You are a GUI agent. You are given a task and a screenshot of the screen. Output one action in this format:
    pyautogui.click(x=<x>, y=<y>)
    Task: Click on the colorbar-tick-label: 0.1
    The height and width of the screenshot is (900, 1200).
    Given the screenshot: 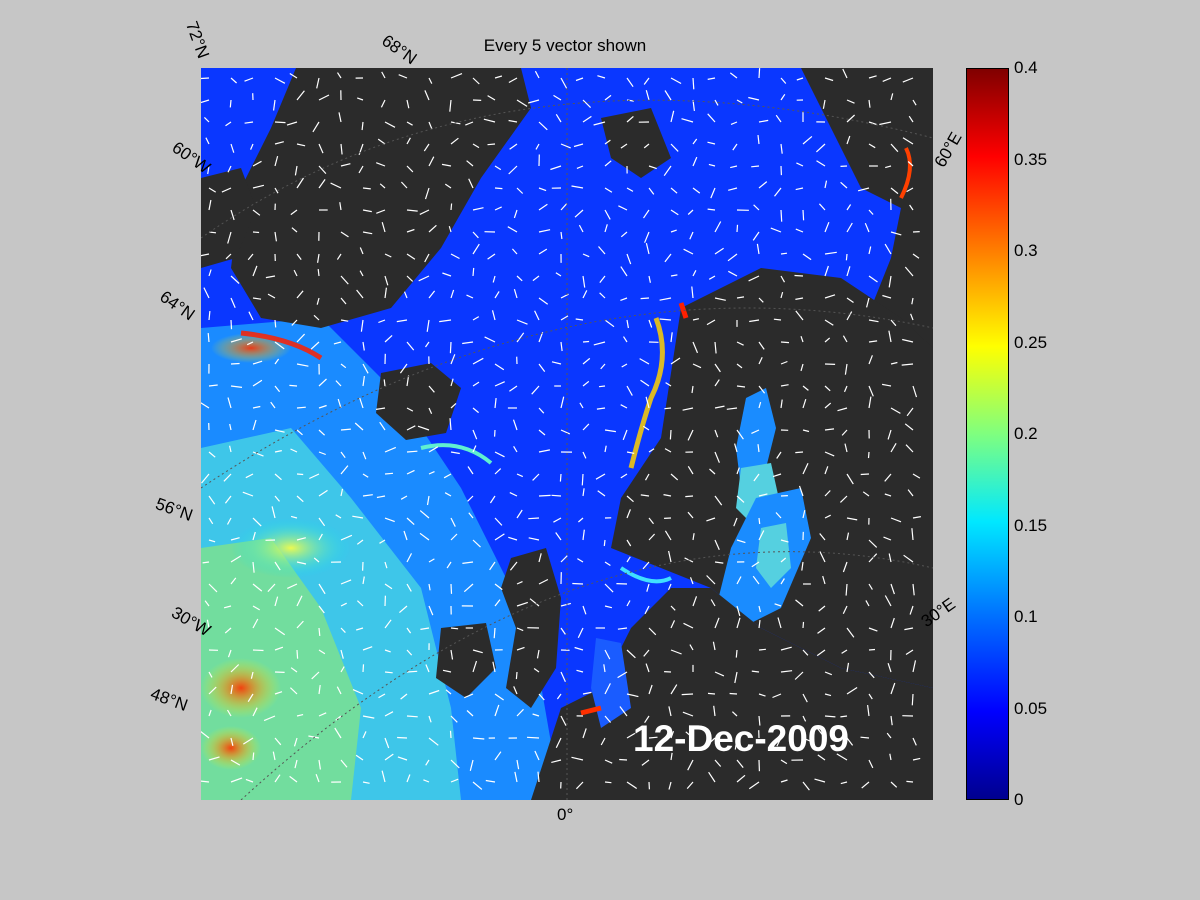 What is the action you would take?
    pyautogui.click(x=1026, y=616)
    